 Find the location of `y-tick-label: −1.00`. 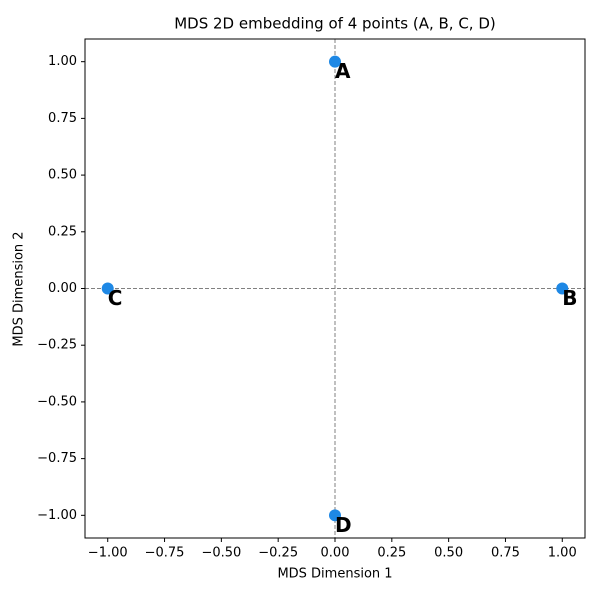

y-tick-label: −1.00 is located at coordinates (57, 515).